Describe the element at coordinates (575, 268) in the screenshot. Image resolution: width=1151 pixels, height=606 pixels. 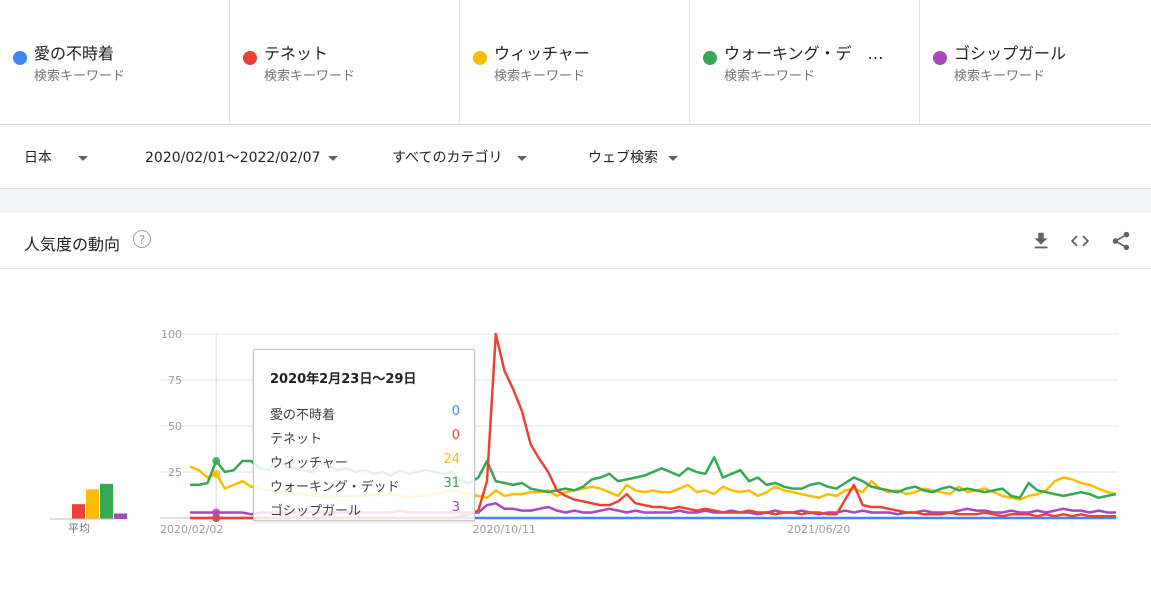
I see `card-divider` at that location.